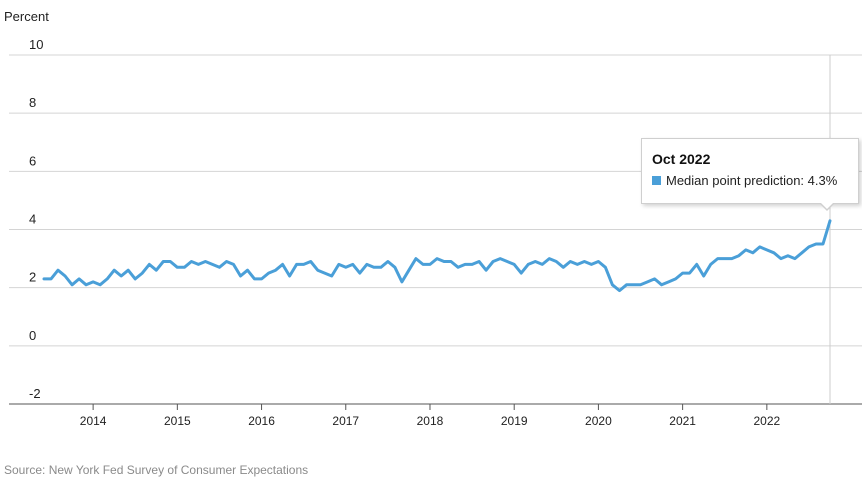 This screenshot has height=479, width=862. What do you see at coordinates (827, 205) in the screenshot?
I see `tooltip-caret-inner` at bounding box center [827, 205].